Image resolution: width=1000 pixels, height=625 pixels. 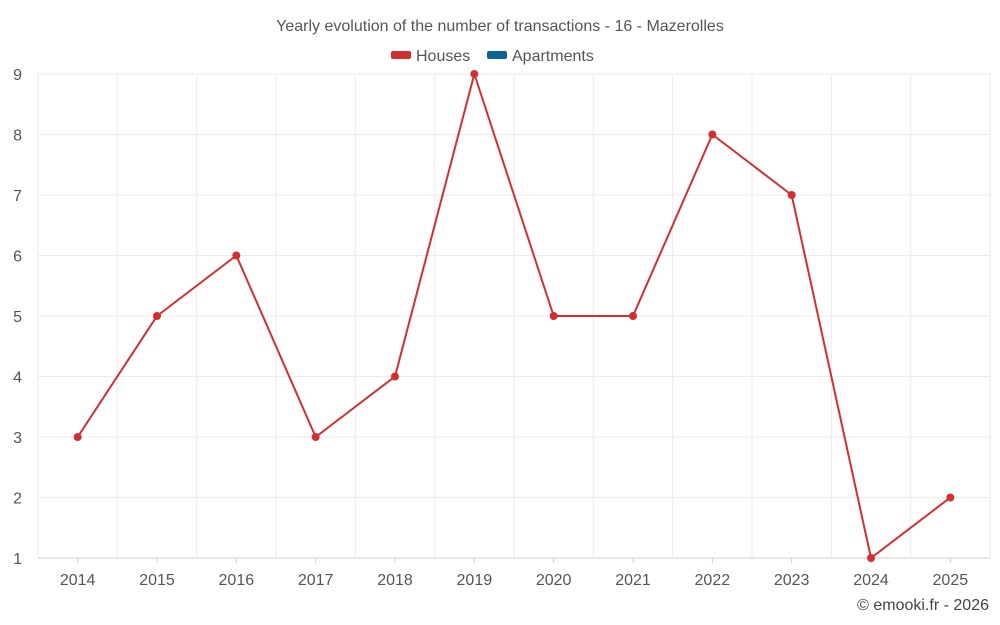 What do you see at coordinates (395, 376) in the screenshot?
I see `data-point-houses-2018` at bounding box center [395, 376].